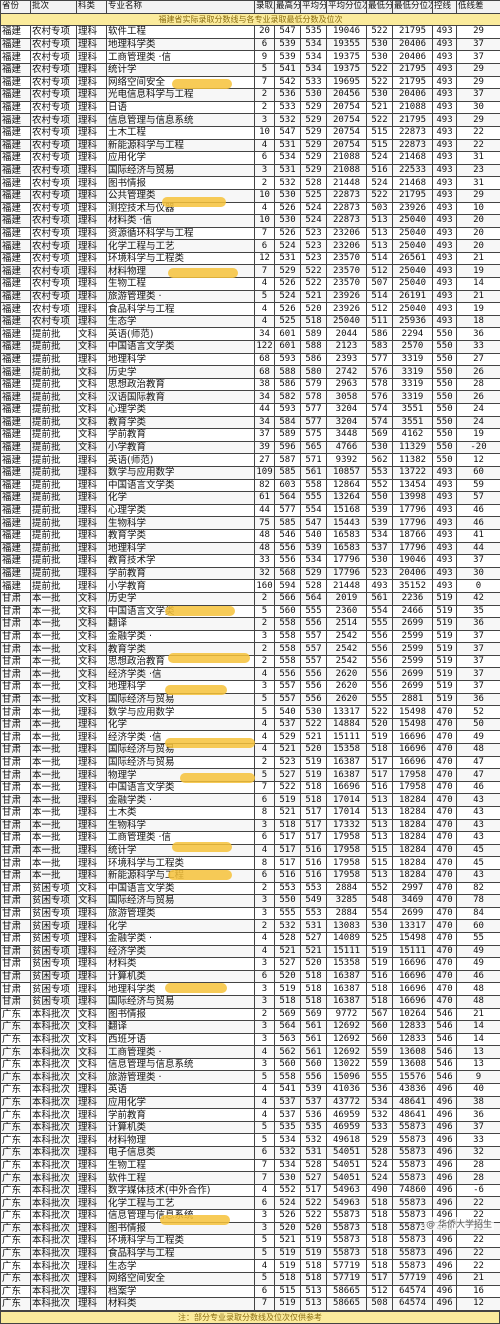  What do you see at coordinates (413, 661) in the screenshot?
I see `min-rank-cell: 2599` at bounding box center [413, 661].